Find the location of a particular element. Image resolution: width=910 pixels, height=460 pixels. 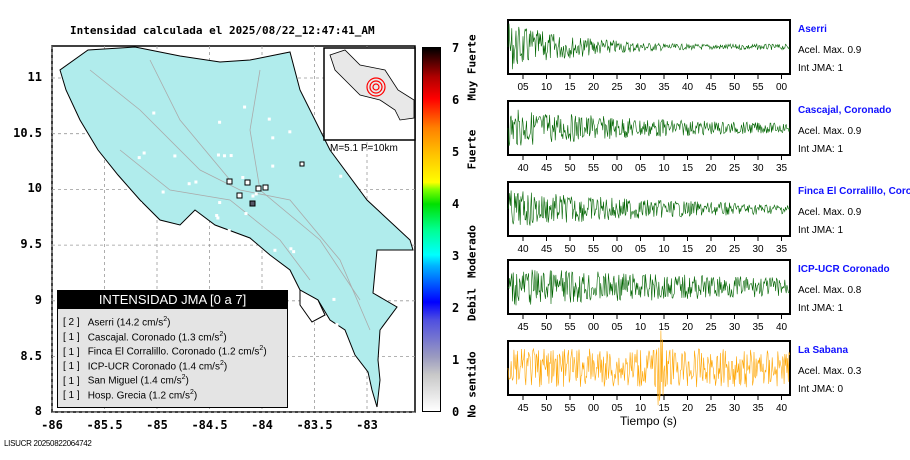

inset-map is located at coordinates (369, 94).